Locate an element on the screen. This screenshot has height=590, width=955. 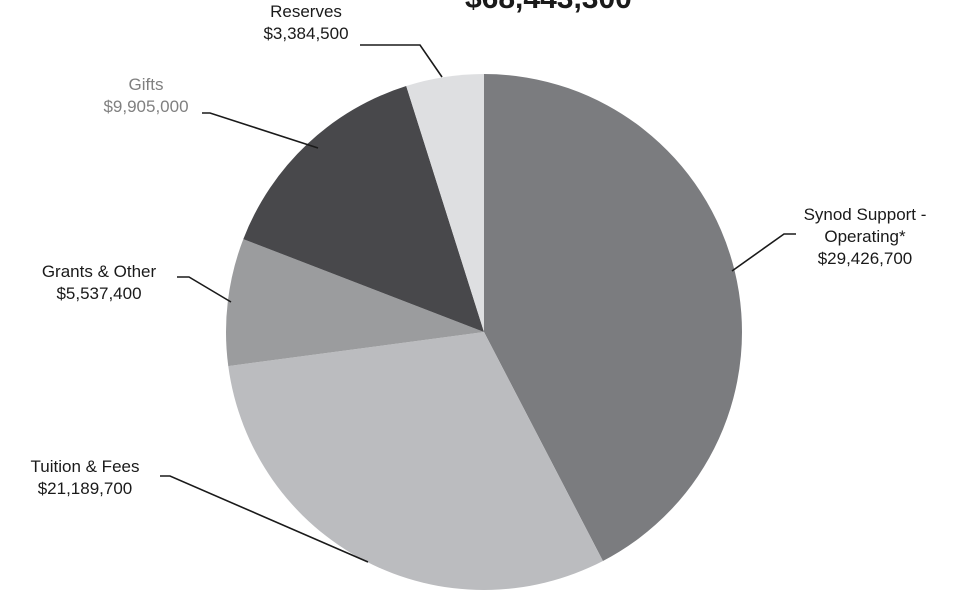
slice-name-label-gifts: Gifts is located at coordinates (146, 84).